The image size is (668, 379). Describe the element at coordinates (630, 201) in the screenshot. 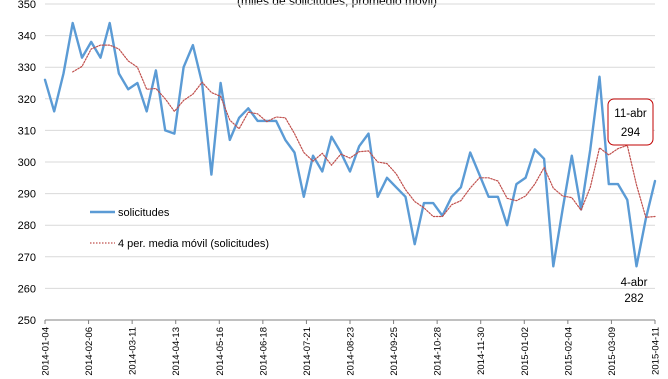

I see `annotations: 11-abr 294 4-abr 282` at that location.